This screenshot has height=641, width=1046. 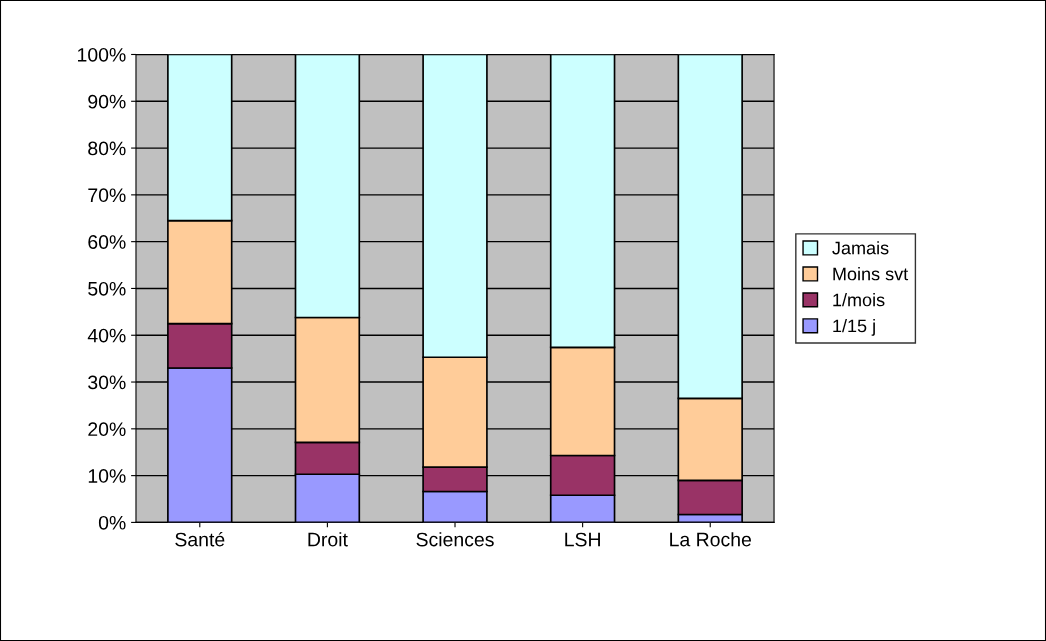 What do you see at coordinates (112, 522) in the screenshot?
I see `y-tick-label: 0%` at bounding box center [112, 522].